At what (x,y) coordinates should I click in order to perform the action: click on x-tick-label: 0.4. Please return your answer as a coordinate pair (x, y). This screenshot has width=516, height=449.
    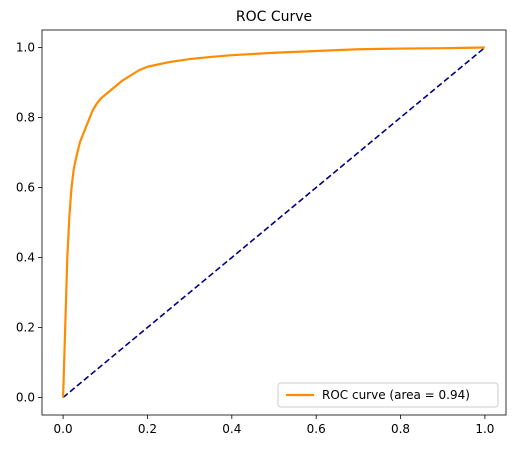
    Looking at the image, I should click on (231, 429).